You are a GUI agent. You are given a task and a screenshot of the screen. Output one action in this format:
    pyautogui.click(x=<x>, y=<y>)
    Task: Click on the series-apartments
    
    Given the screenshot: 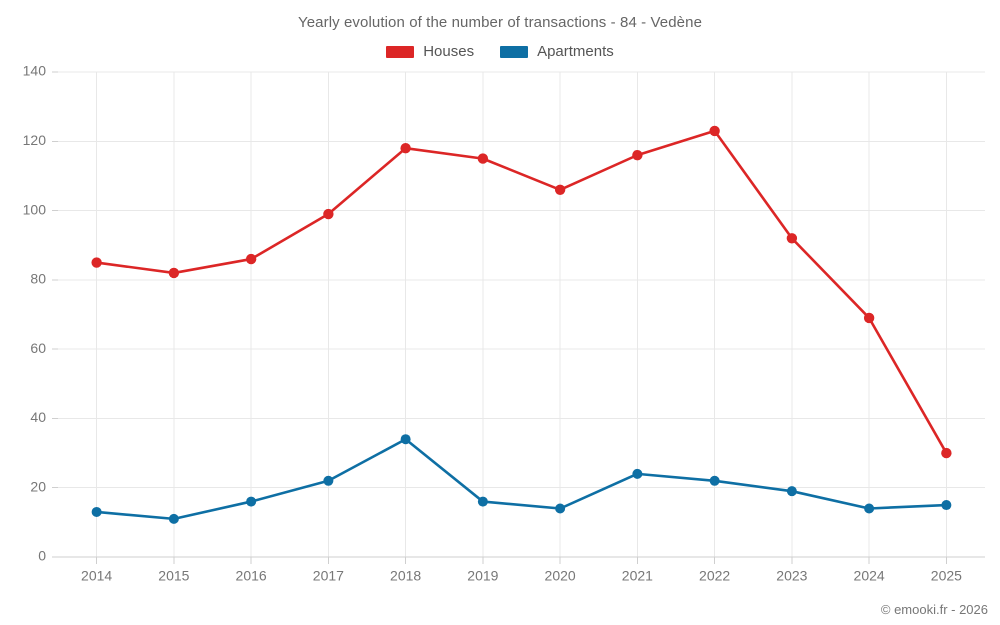 What is the action you would take?
    pyautogui.click(x=521, y=479)
    